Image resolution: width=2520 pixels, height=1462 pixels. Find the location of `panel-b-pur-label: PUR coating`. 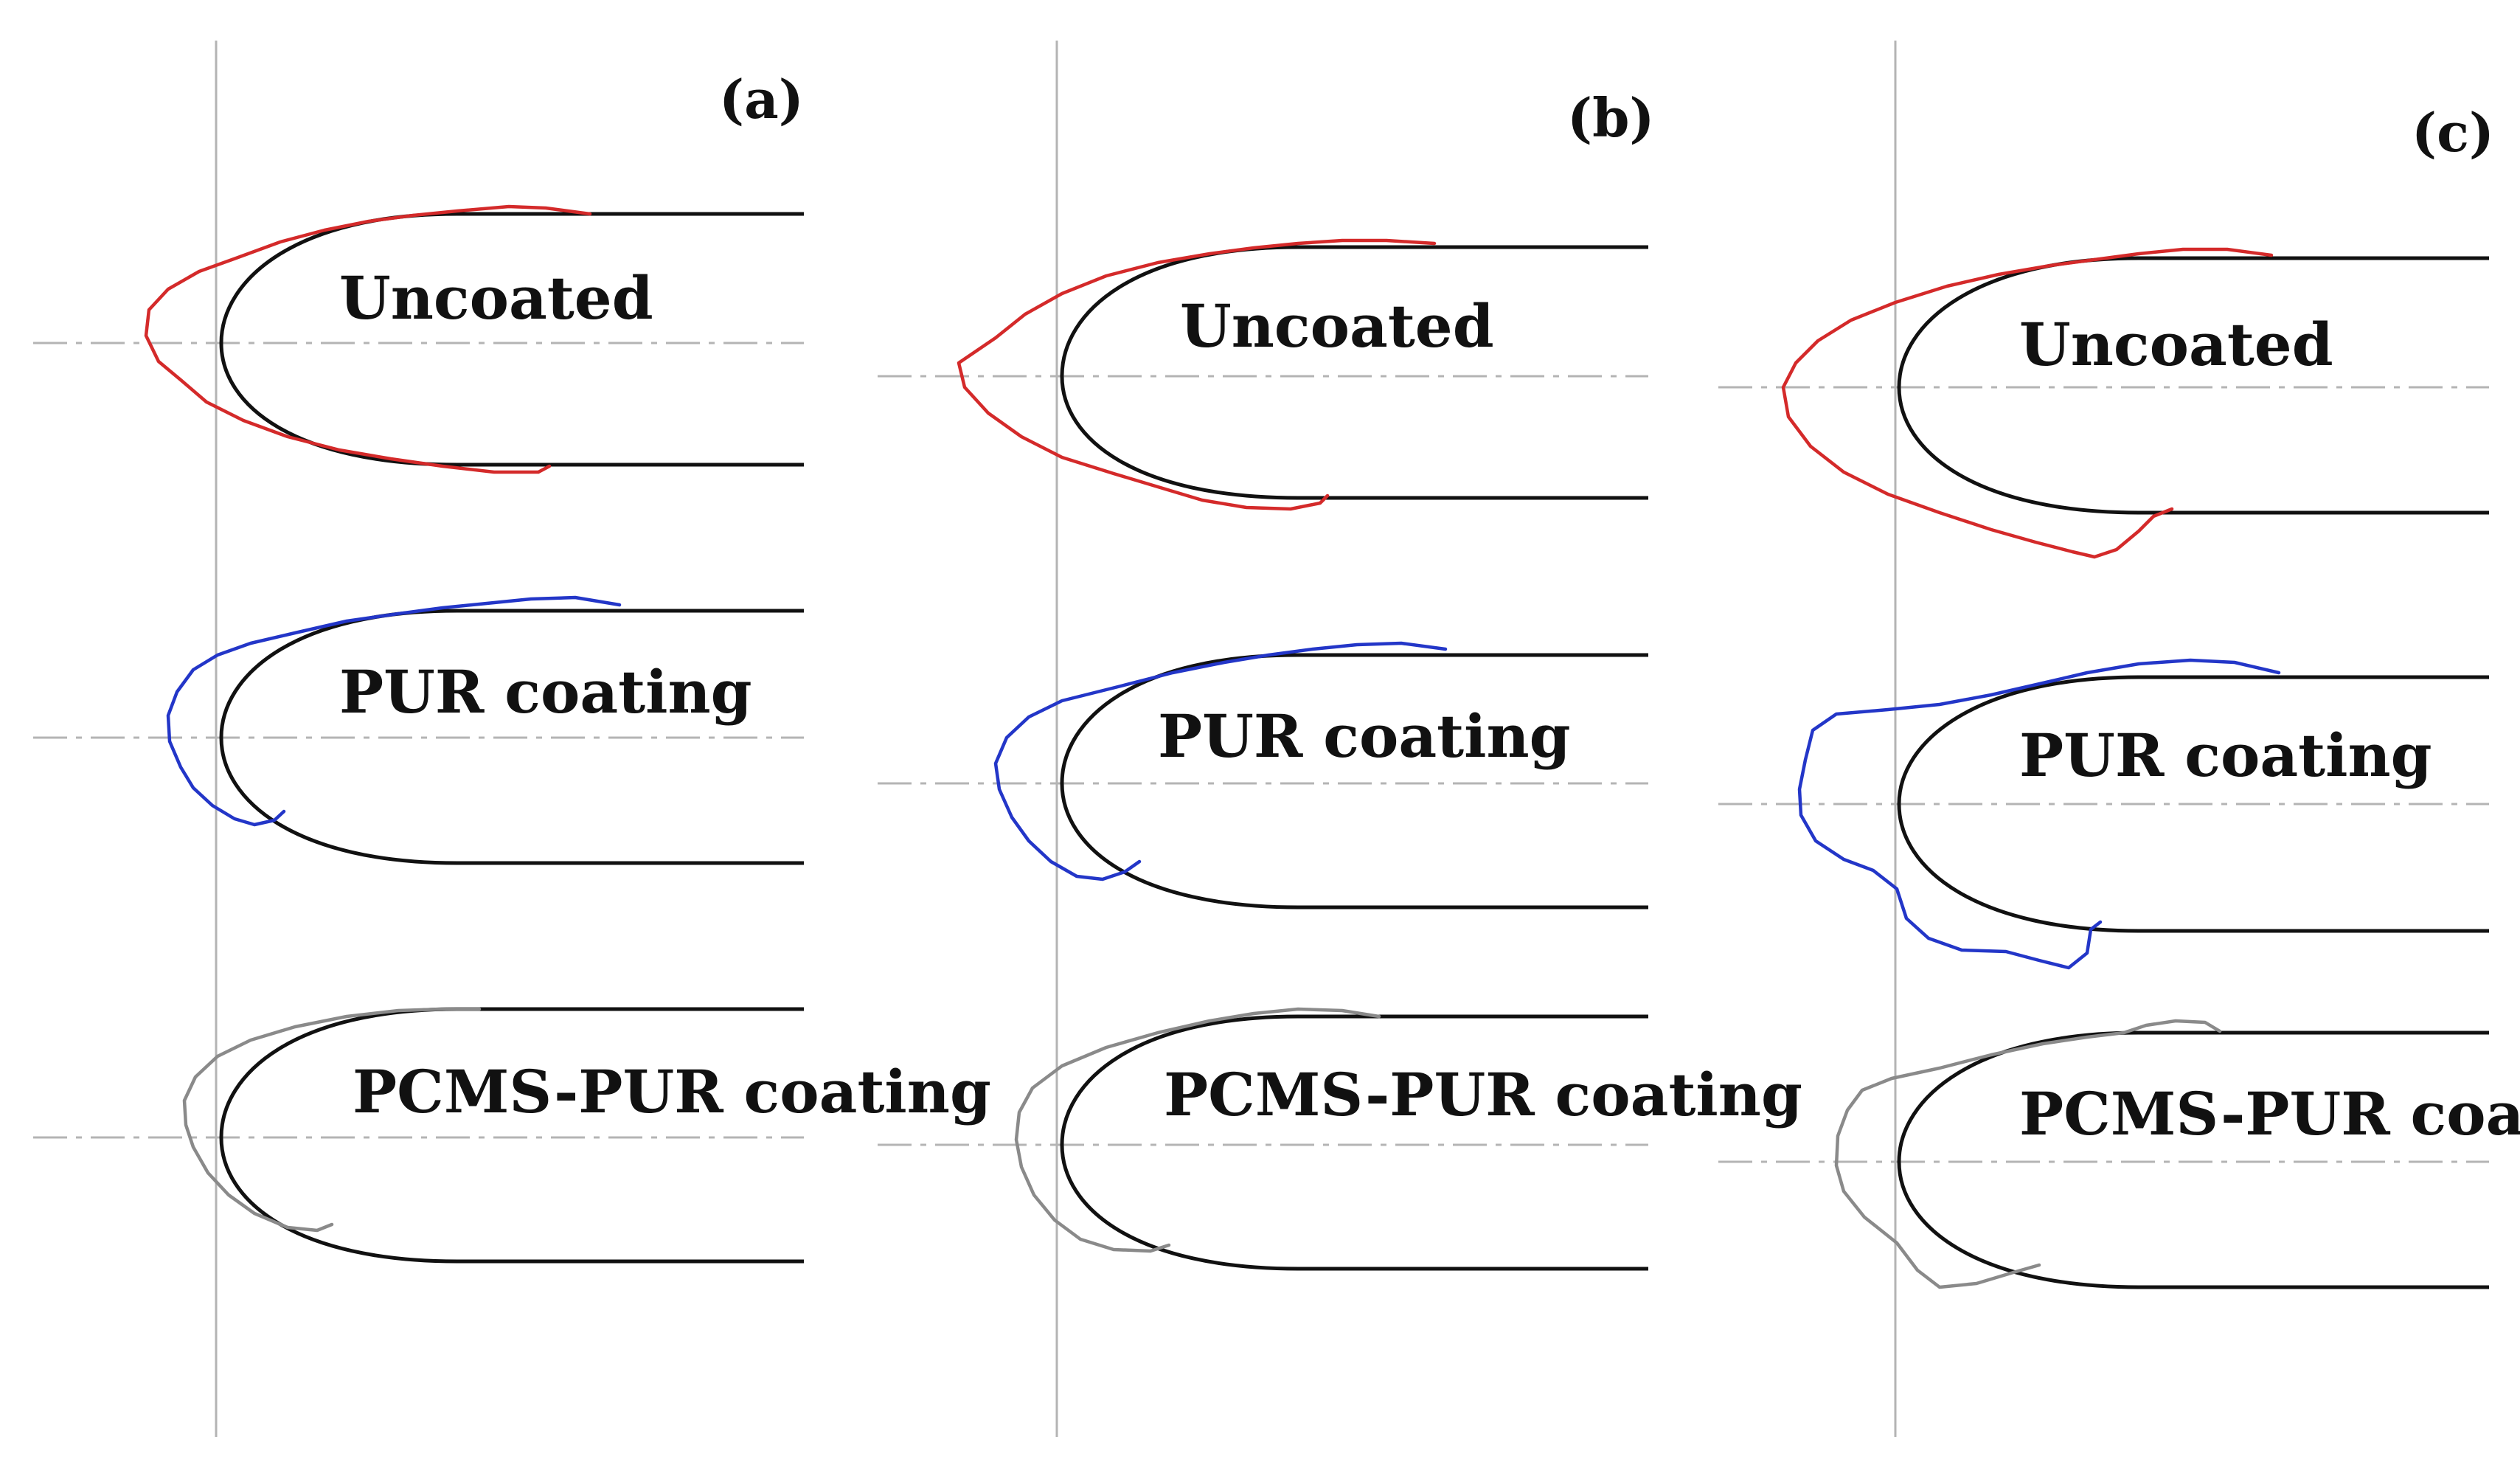

panel-b-pur-label: PUR coating is located at coordinates (1364, 736).